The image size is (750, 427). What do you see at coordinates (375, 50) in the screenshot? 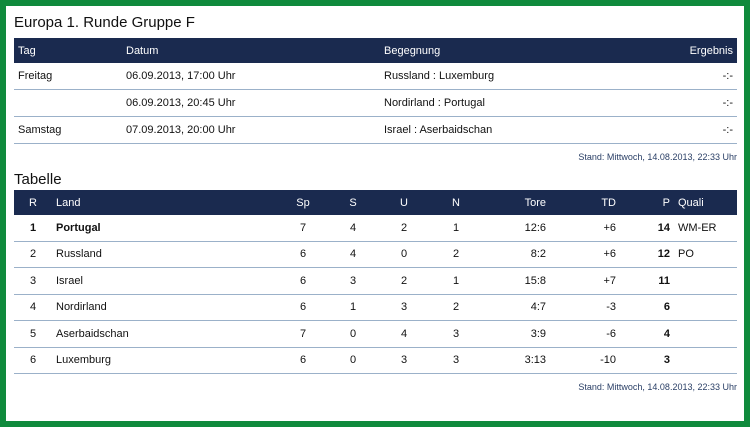
I see `fixtures-header-row: Tag Datum Begegnung Ergebnis` at bounding box center [375, 50].